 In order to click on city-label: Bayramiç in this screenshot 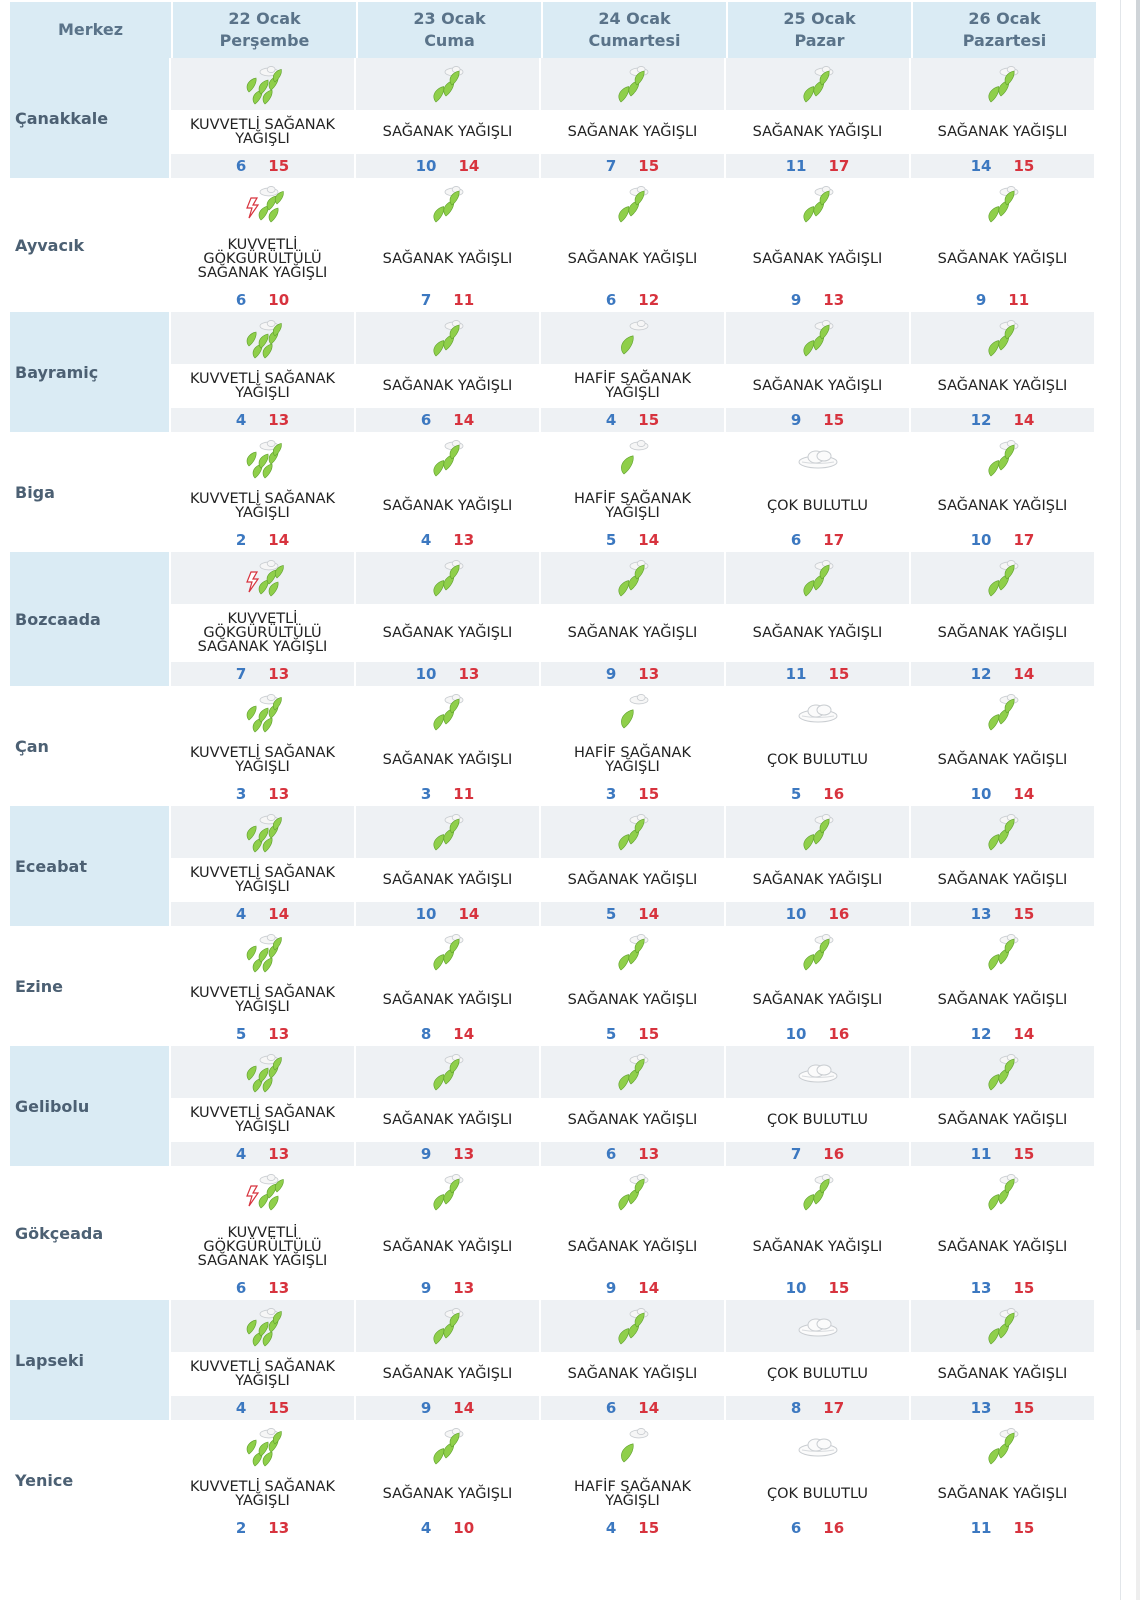, I will do `click(57, 372)`.